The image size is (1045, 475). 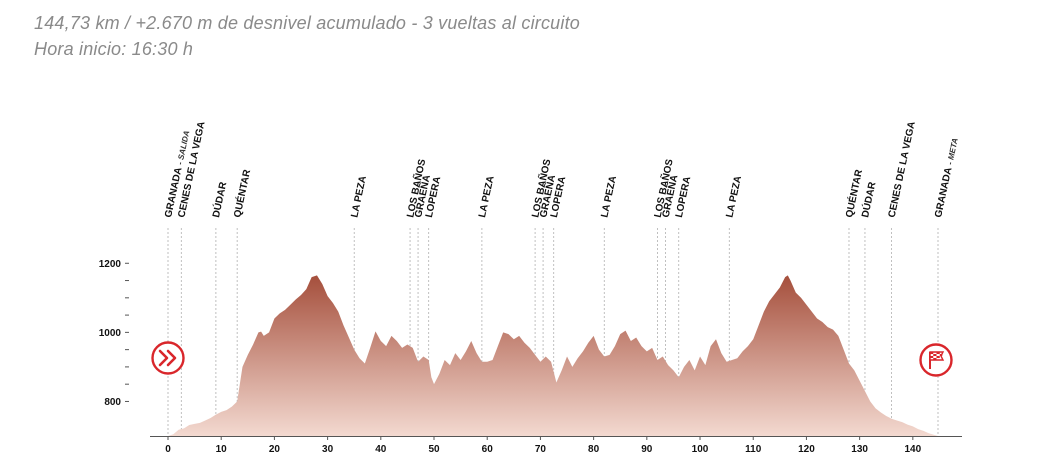 I want to click on y-tick-label: 800, so click(x=112, y=402).